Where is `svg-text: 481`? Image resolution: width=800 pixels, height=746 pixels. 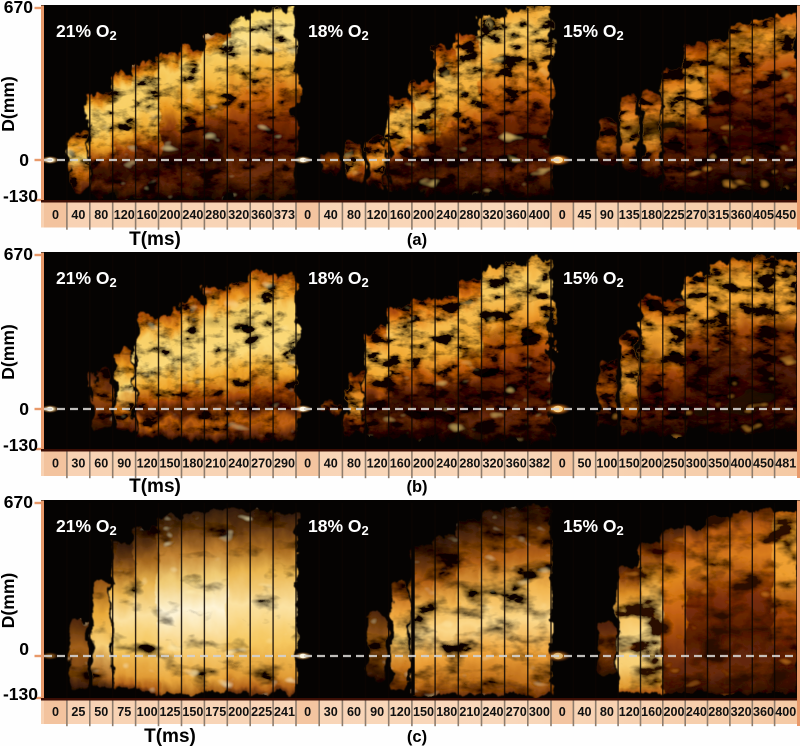
svg-text: 481 is located at coordinates (785, 464).